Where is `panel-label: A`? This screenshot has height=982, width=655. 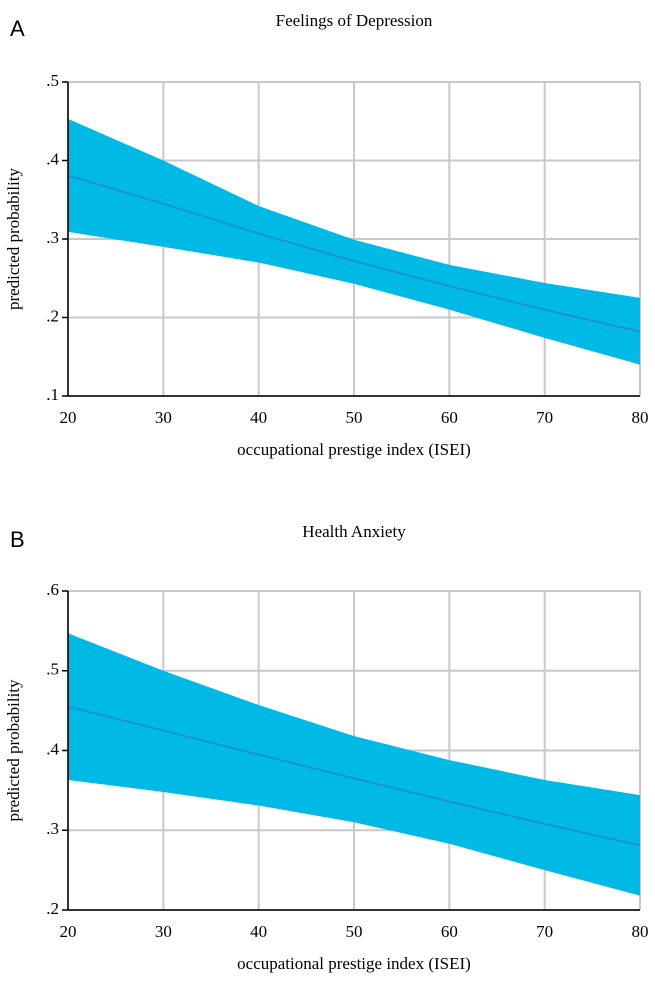
panel-label: A is located at coordinates (17, 28).